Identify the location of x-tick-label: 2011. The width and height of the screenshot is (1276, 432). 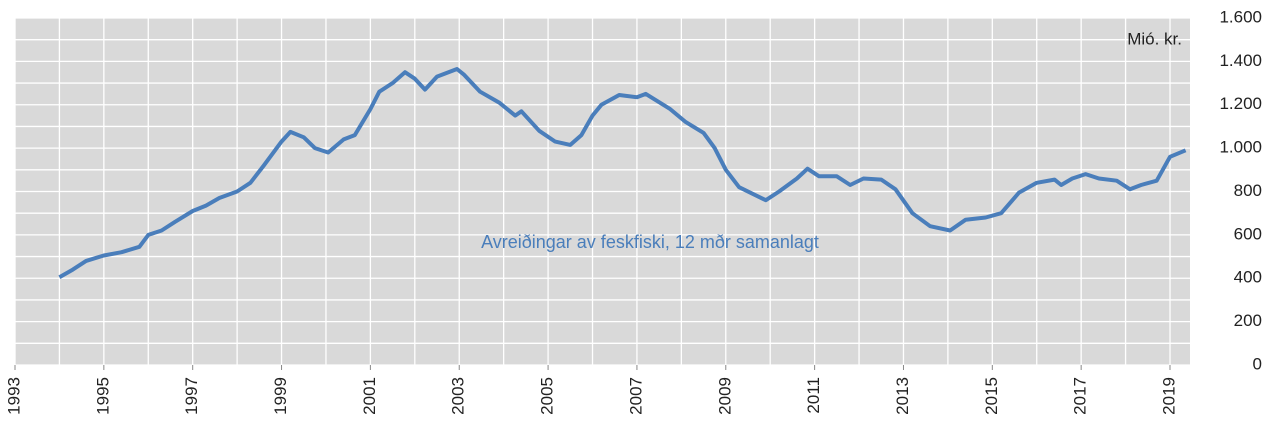
(813, 395).